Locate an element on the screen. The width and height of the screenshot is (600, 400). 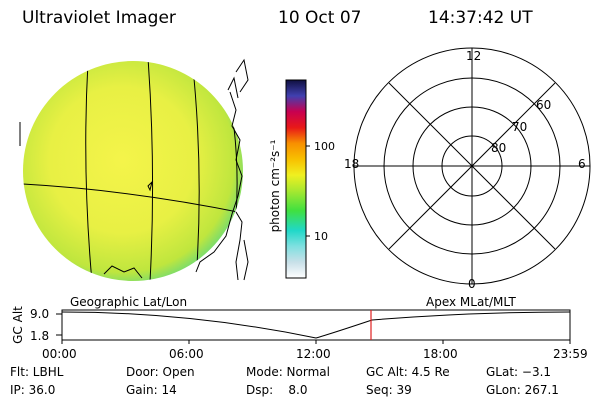
y-tick-1-8: 1.8 is located at coordinates (40, 336).